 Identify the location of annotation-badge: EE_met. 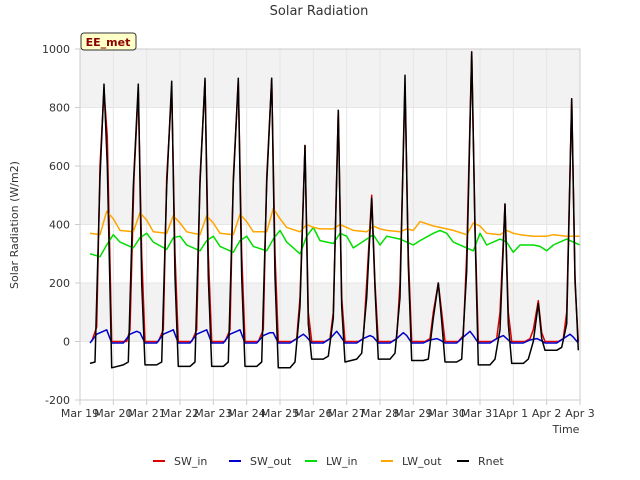
(108, 41).